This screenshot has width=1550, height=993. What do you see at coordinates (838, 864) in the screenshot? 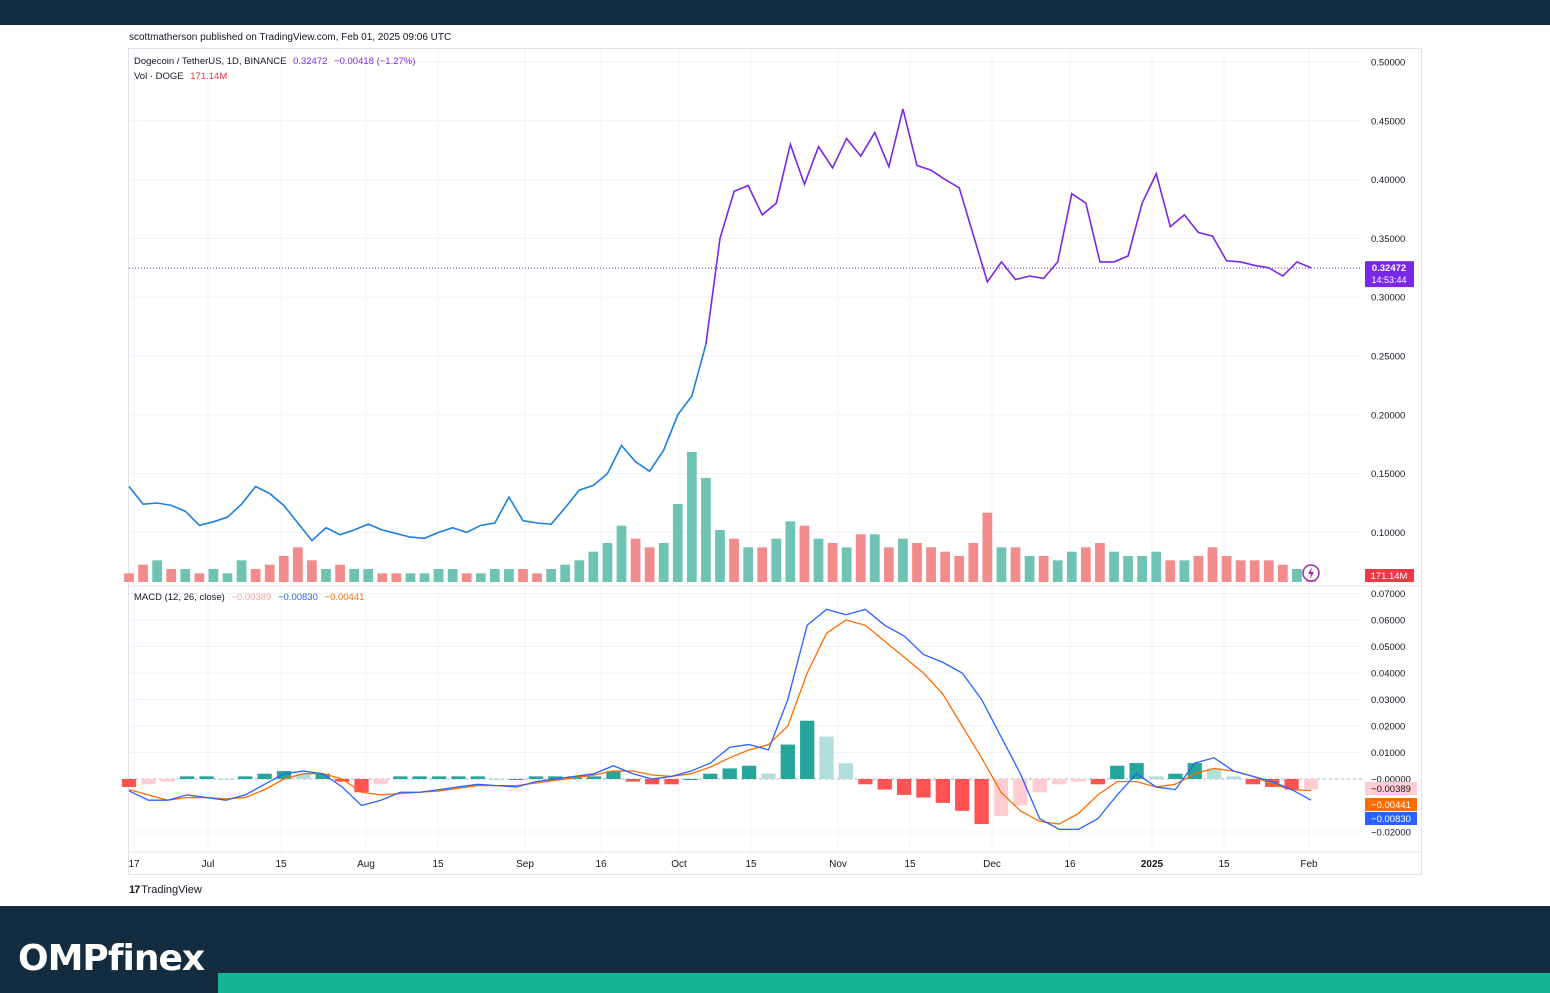
I see `time-axis-tick: Nov` at bounding box center [838, 864].